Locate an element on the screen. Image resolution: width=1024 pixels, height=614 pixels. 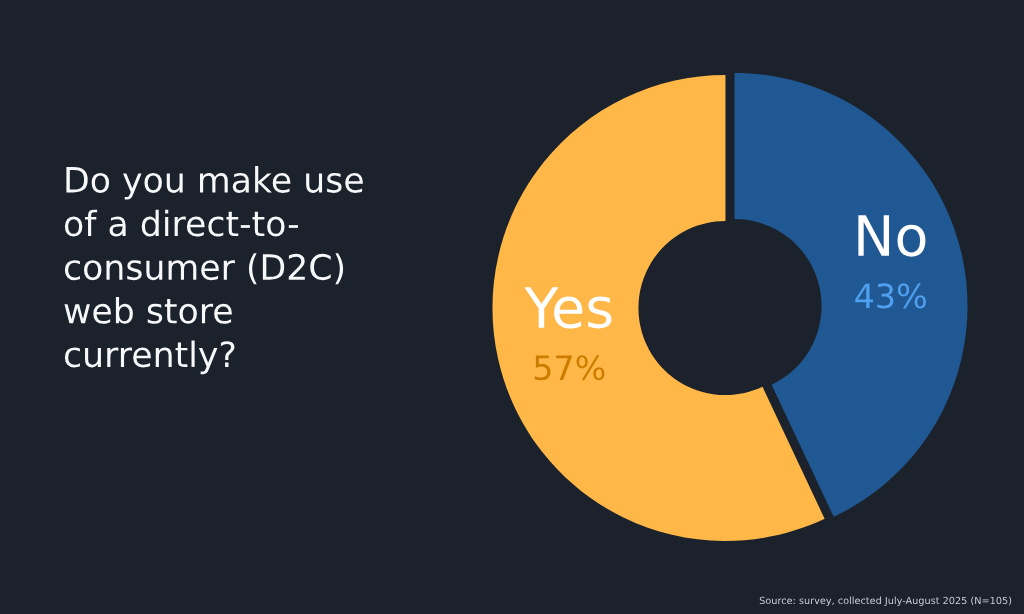
data-label: 43% is located at coordinates (890, 296).